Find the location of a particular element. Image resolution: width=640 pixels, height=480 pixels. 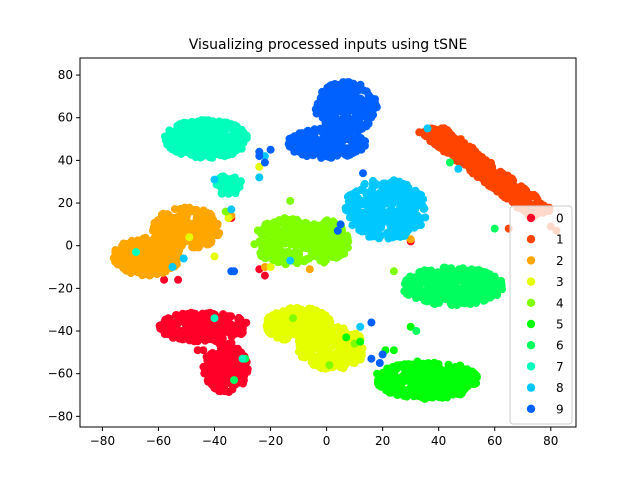

x-tick-label: −80 is located at coordinates (102, 441).